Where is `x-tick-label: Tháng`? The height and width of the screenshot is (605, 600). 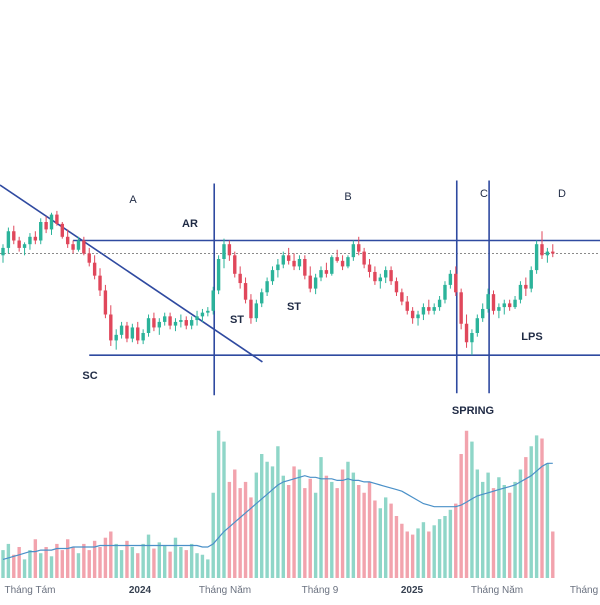
x-tick-label: Tháng is located at coordinates (584, 590).